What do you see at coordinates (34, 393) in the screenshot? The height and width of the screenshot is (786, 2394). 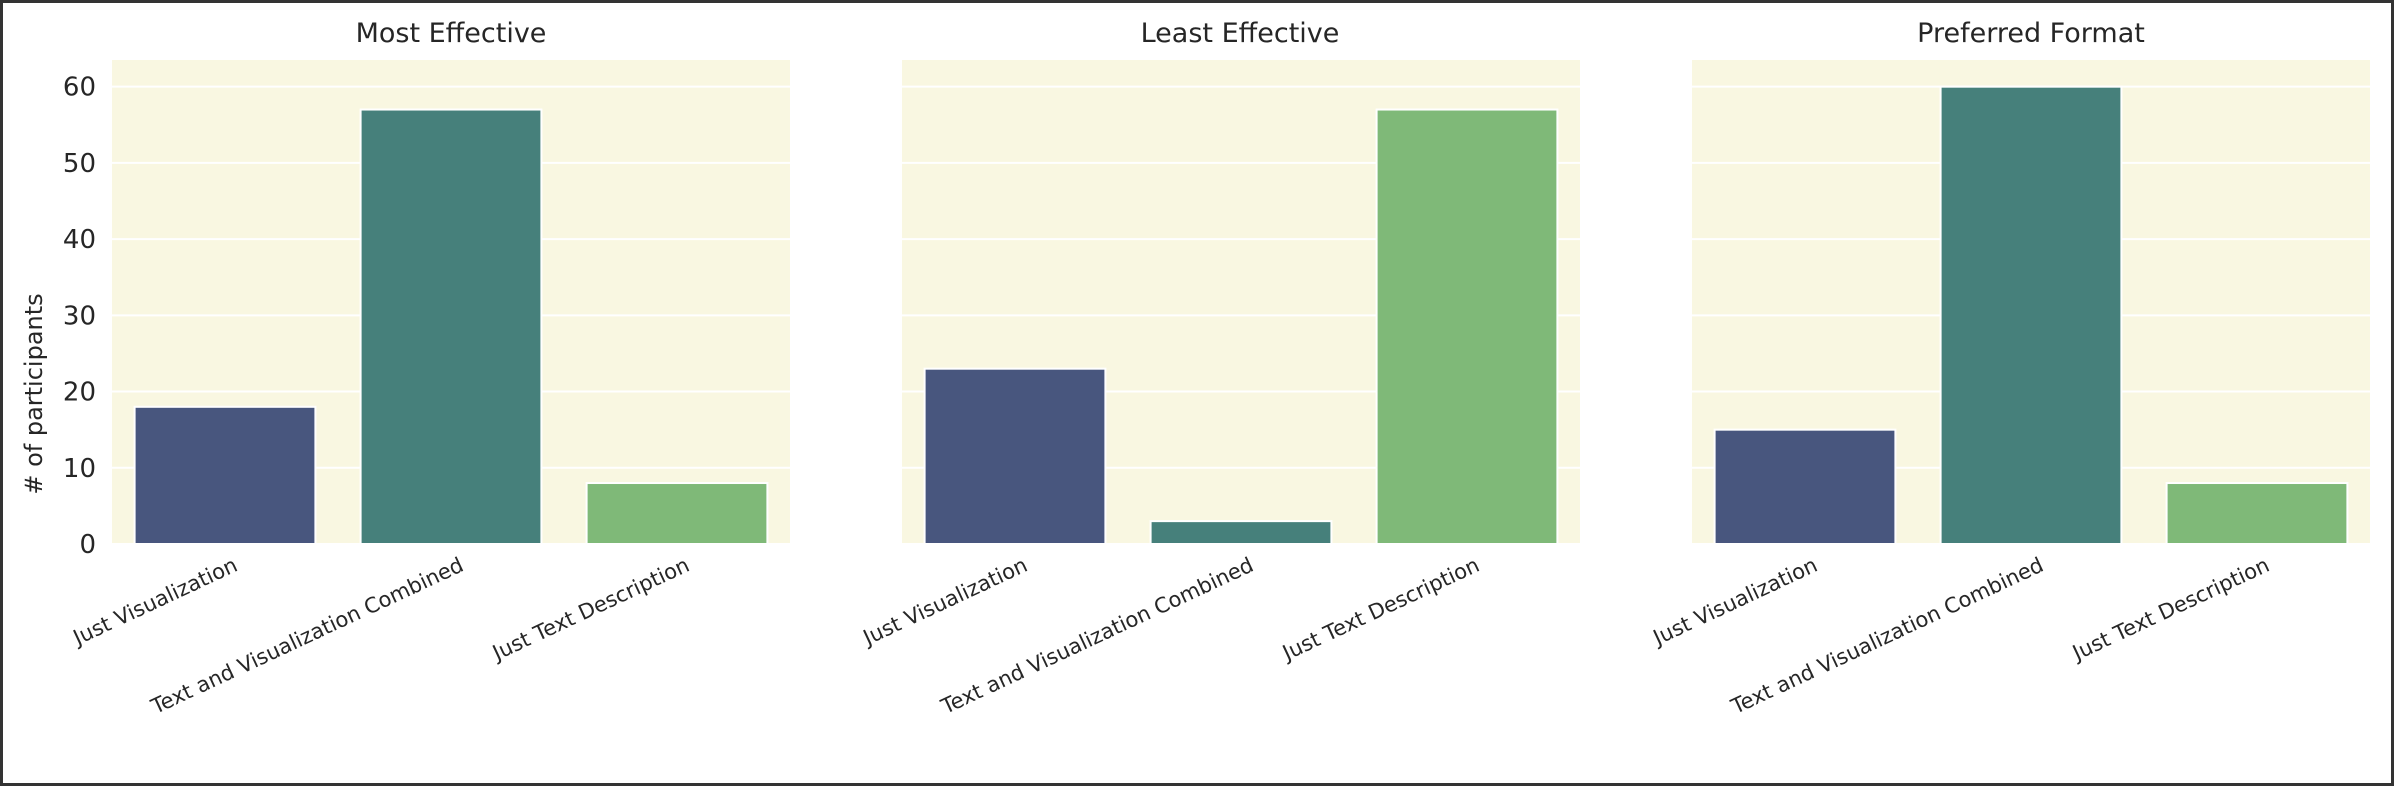 I see `y-axis-label: # of participants` at bounding box center [34, 393].